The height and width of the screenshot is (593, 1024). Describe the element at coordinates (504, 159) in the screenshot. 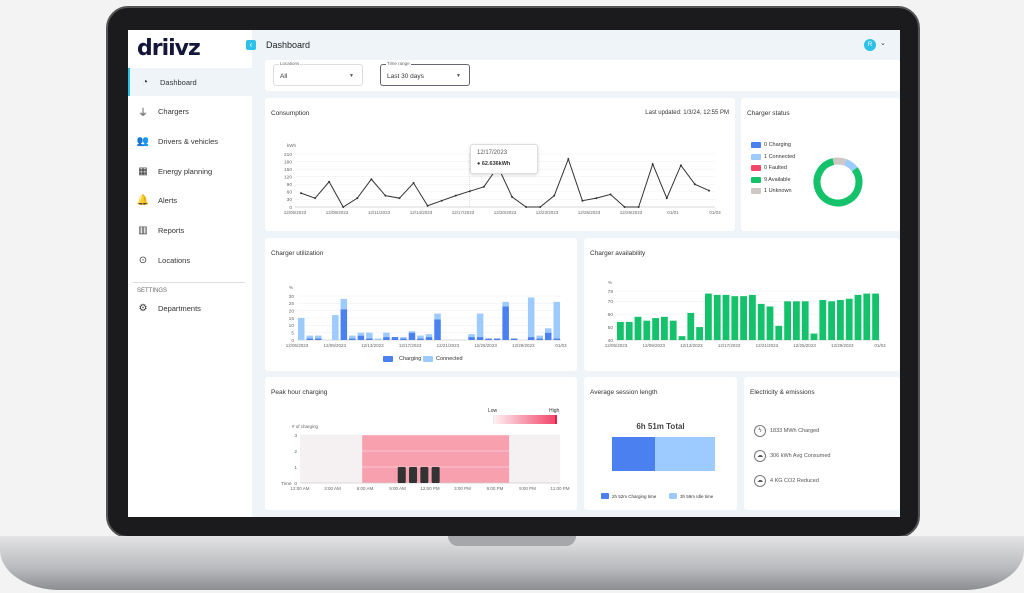

I see `chart-tooltip: 12/17/2023 ● 62.636kWh` at that location.